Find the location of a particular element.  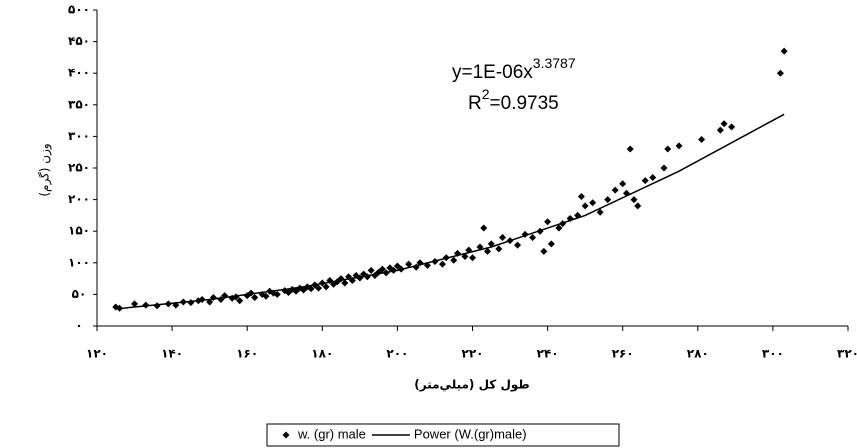

y-tick-label: ۴۵۰ is located at coordinates (79, 41).